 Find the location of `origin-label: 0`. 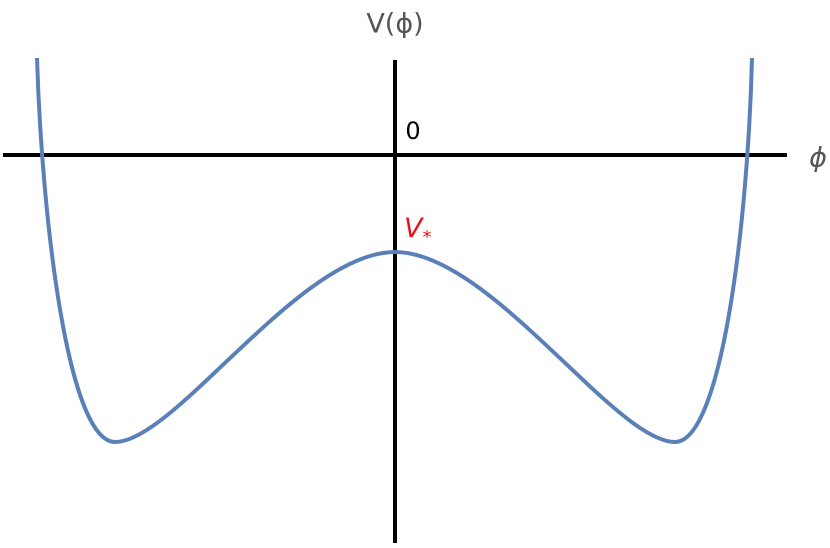

origin-label: 0 is located at coordinates (412, 131).